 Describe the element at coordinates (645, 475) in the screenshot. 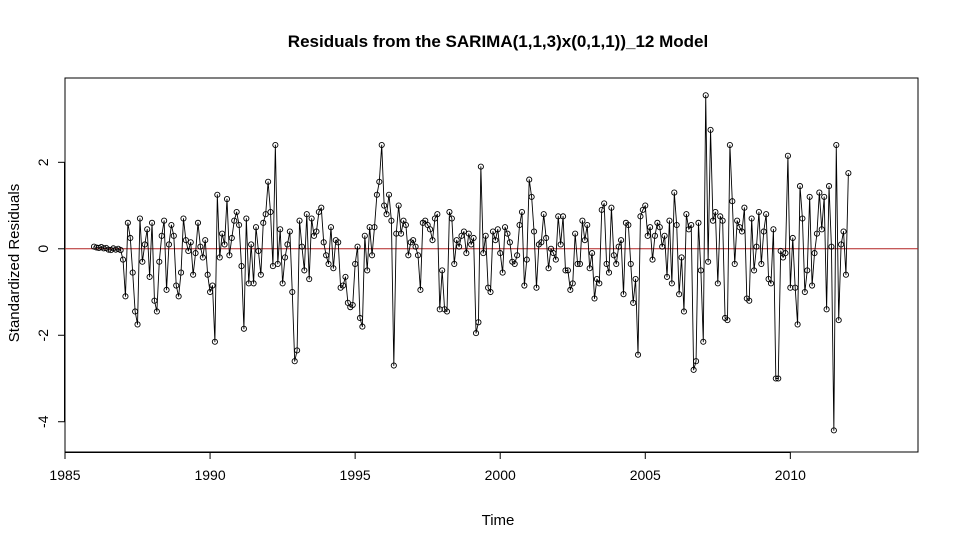

I see `x-tick-label: 2005` at that location.